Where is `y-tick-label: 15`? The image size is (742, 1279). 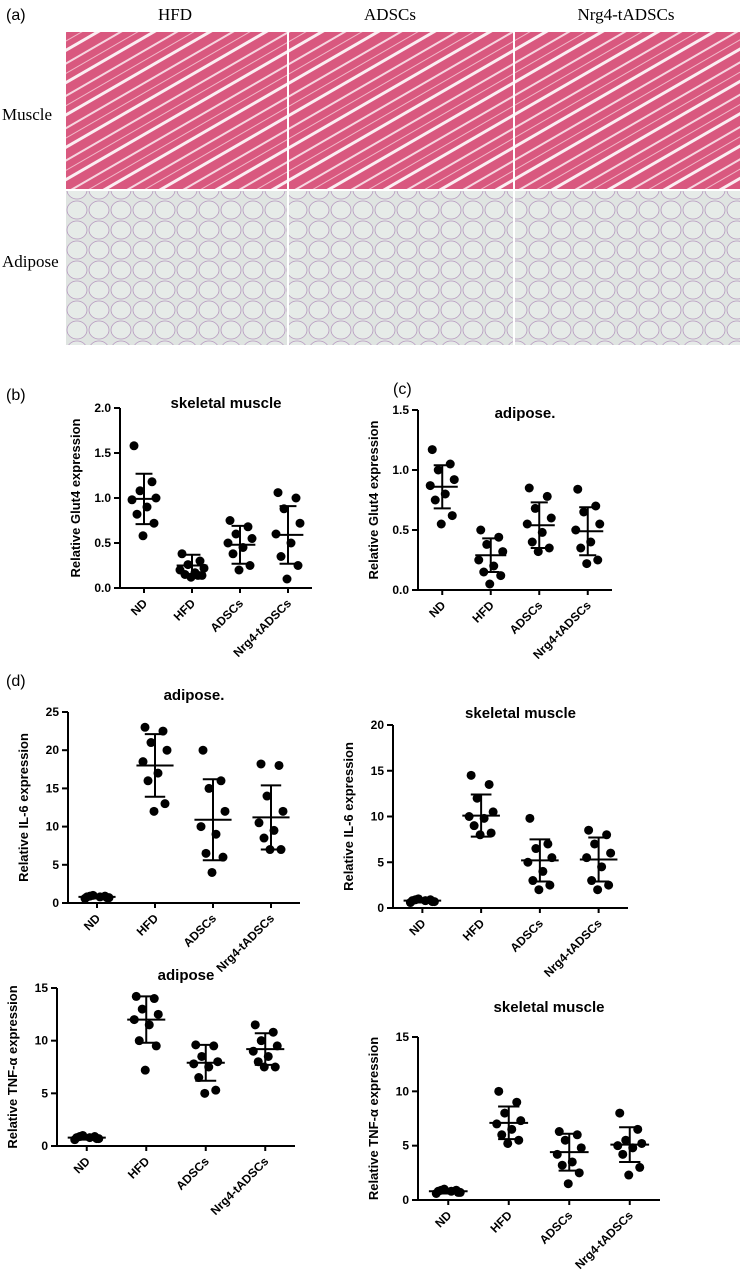 y-tick-label: 15 is located at coordinates (53, 788).